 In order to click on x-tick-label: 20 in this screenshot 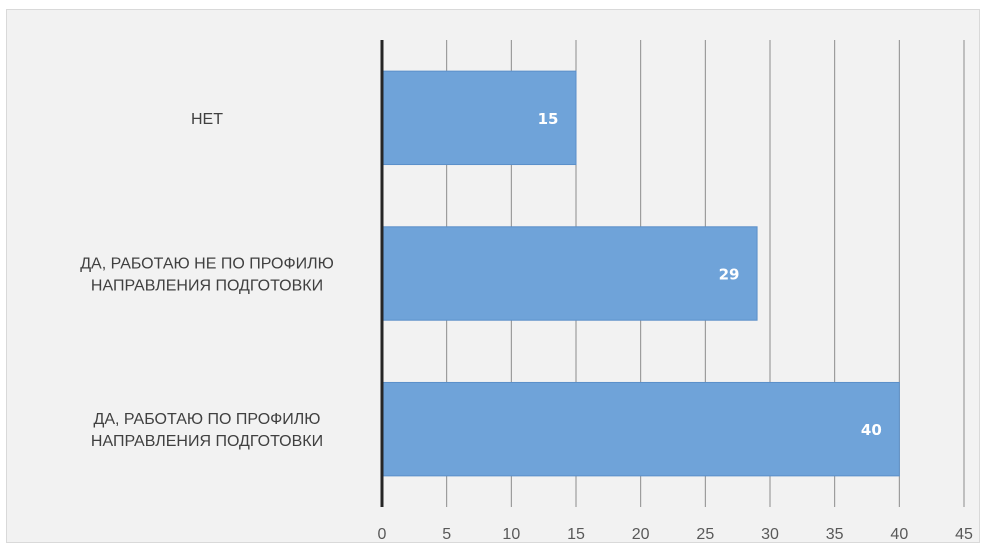, I will do `click(641, 534)`.